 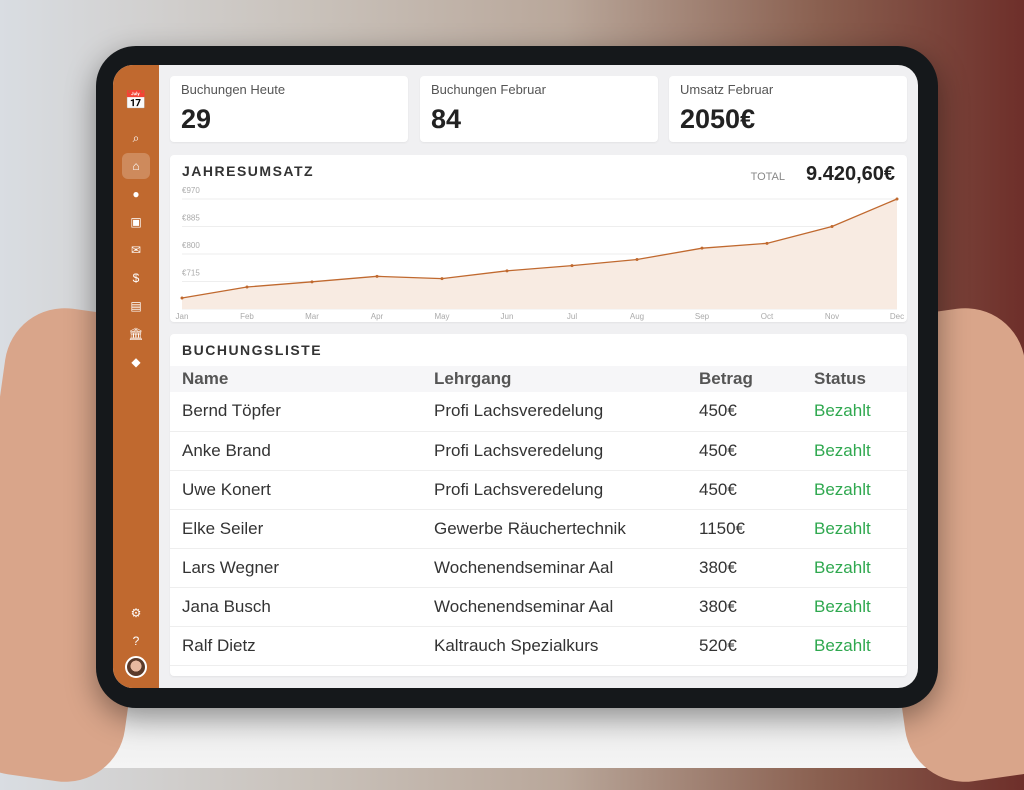 I want to click on money-icon: ▤, so click(x=136, y=306).